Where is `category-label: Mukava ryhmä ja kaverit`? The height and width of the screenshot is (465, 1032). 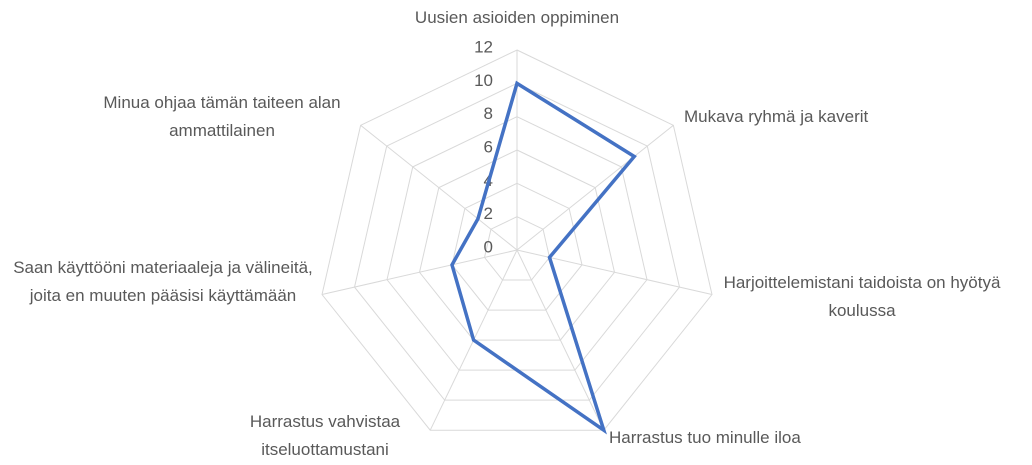
category-label: Mukava ryhmä ja kaverit is located at coordinates (776, 116).